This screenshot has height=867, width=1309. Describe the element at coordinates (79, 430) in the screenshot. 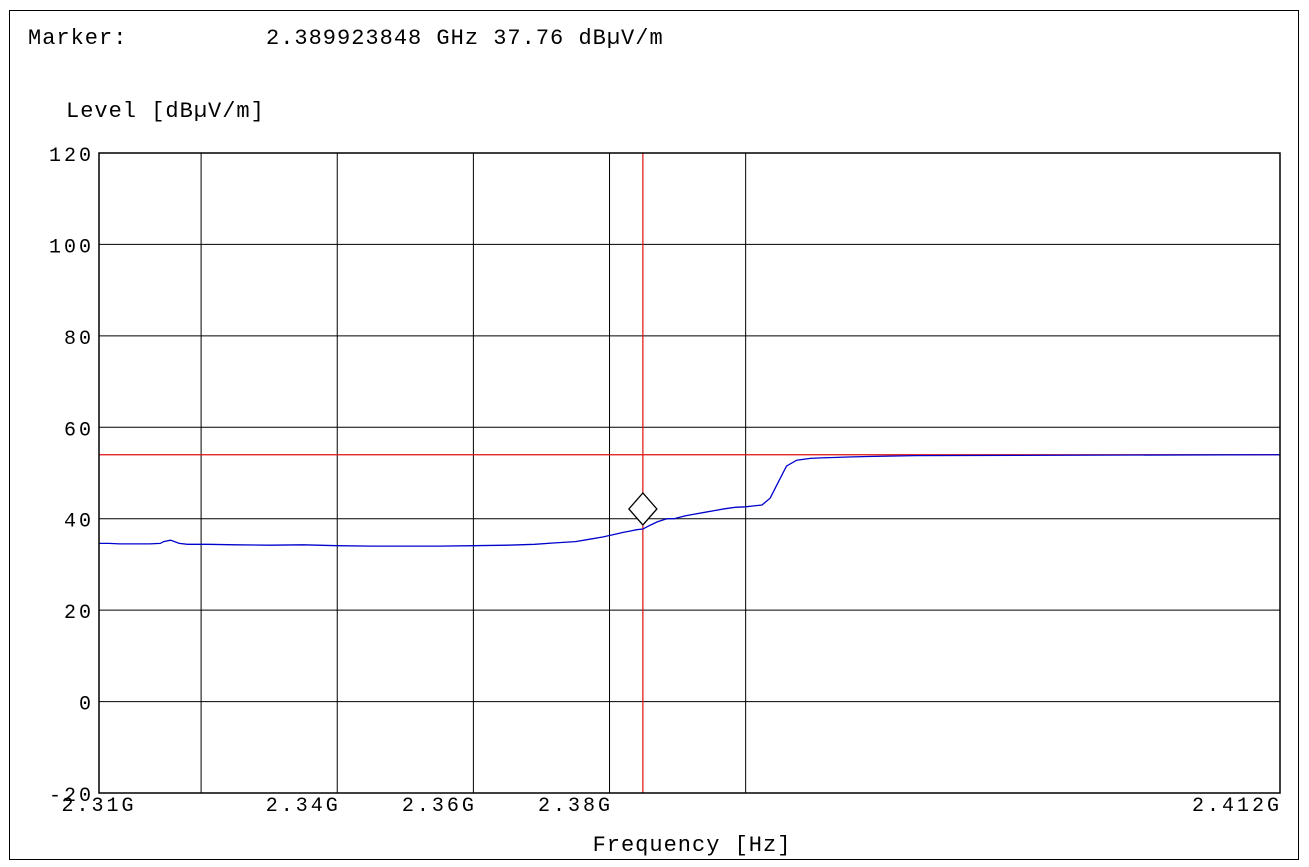

I see `y-tick-label: 60` at that location.